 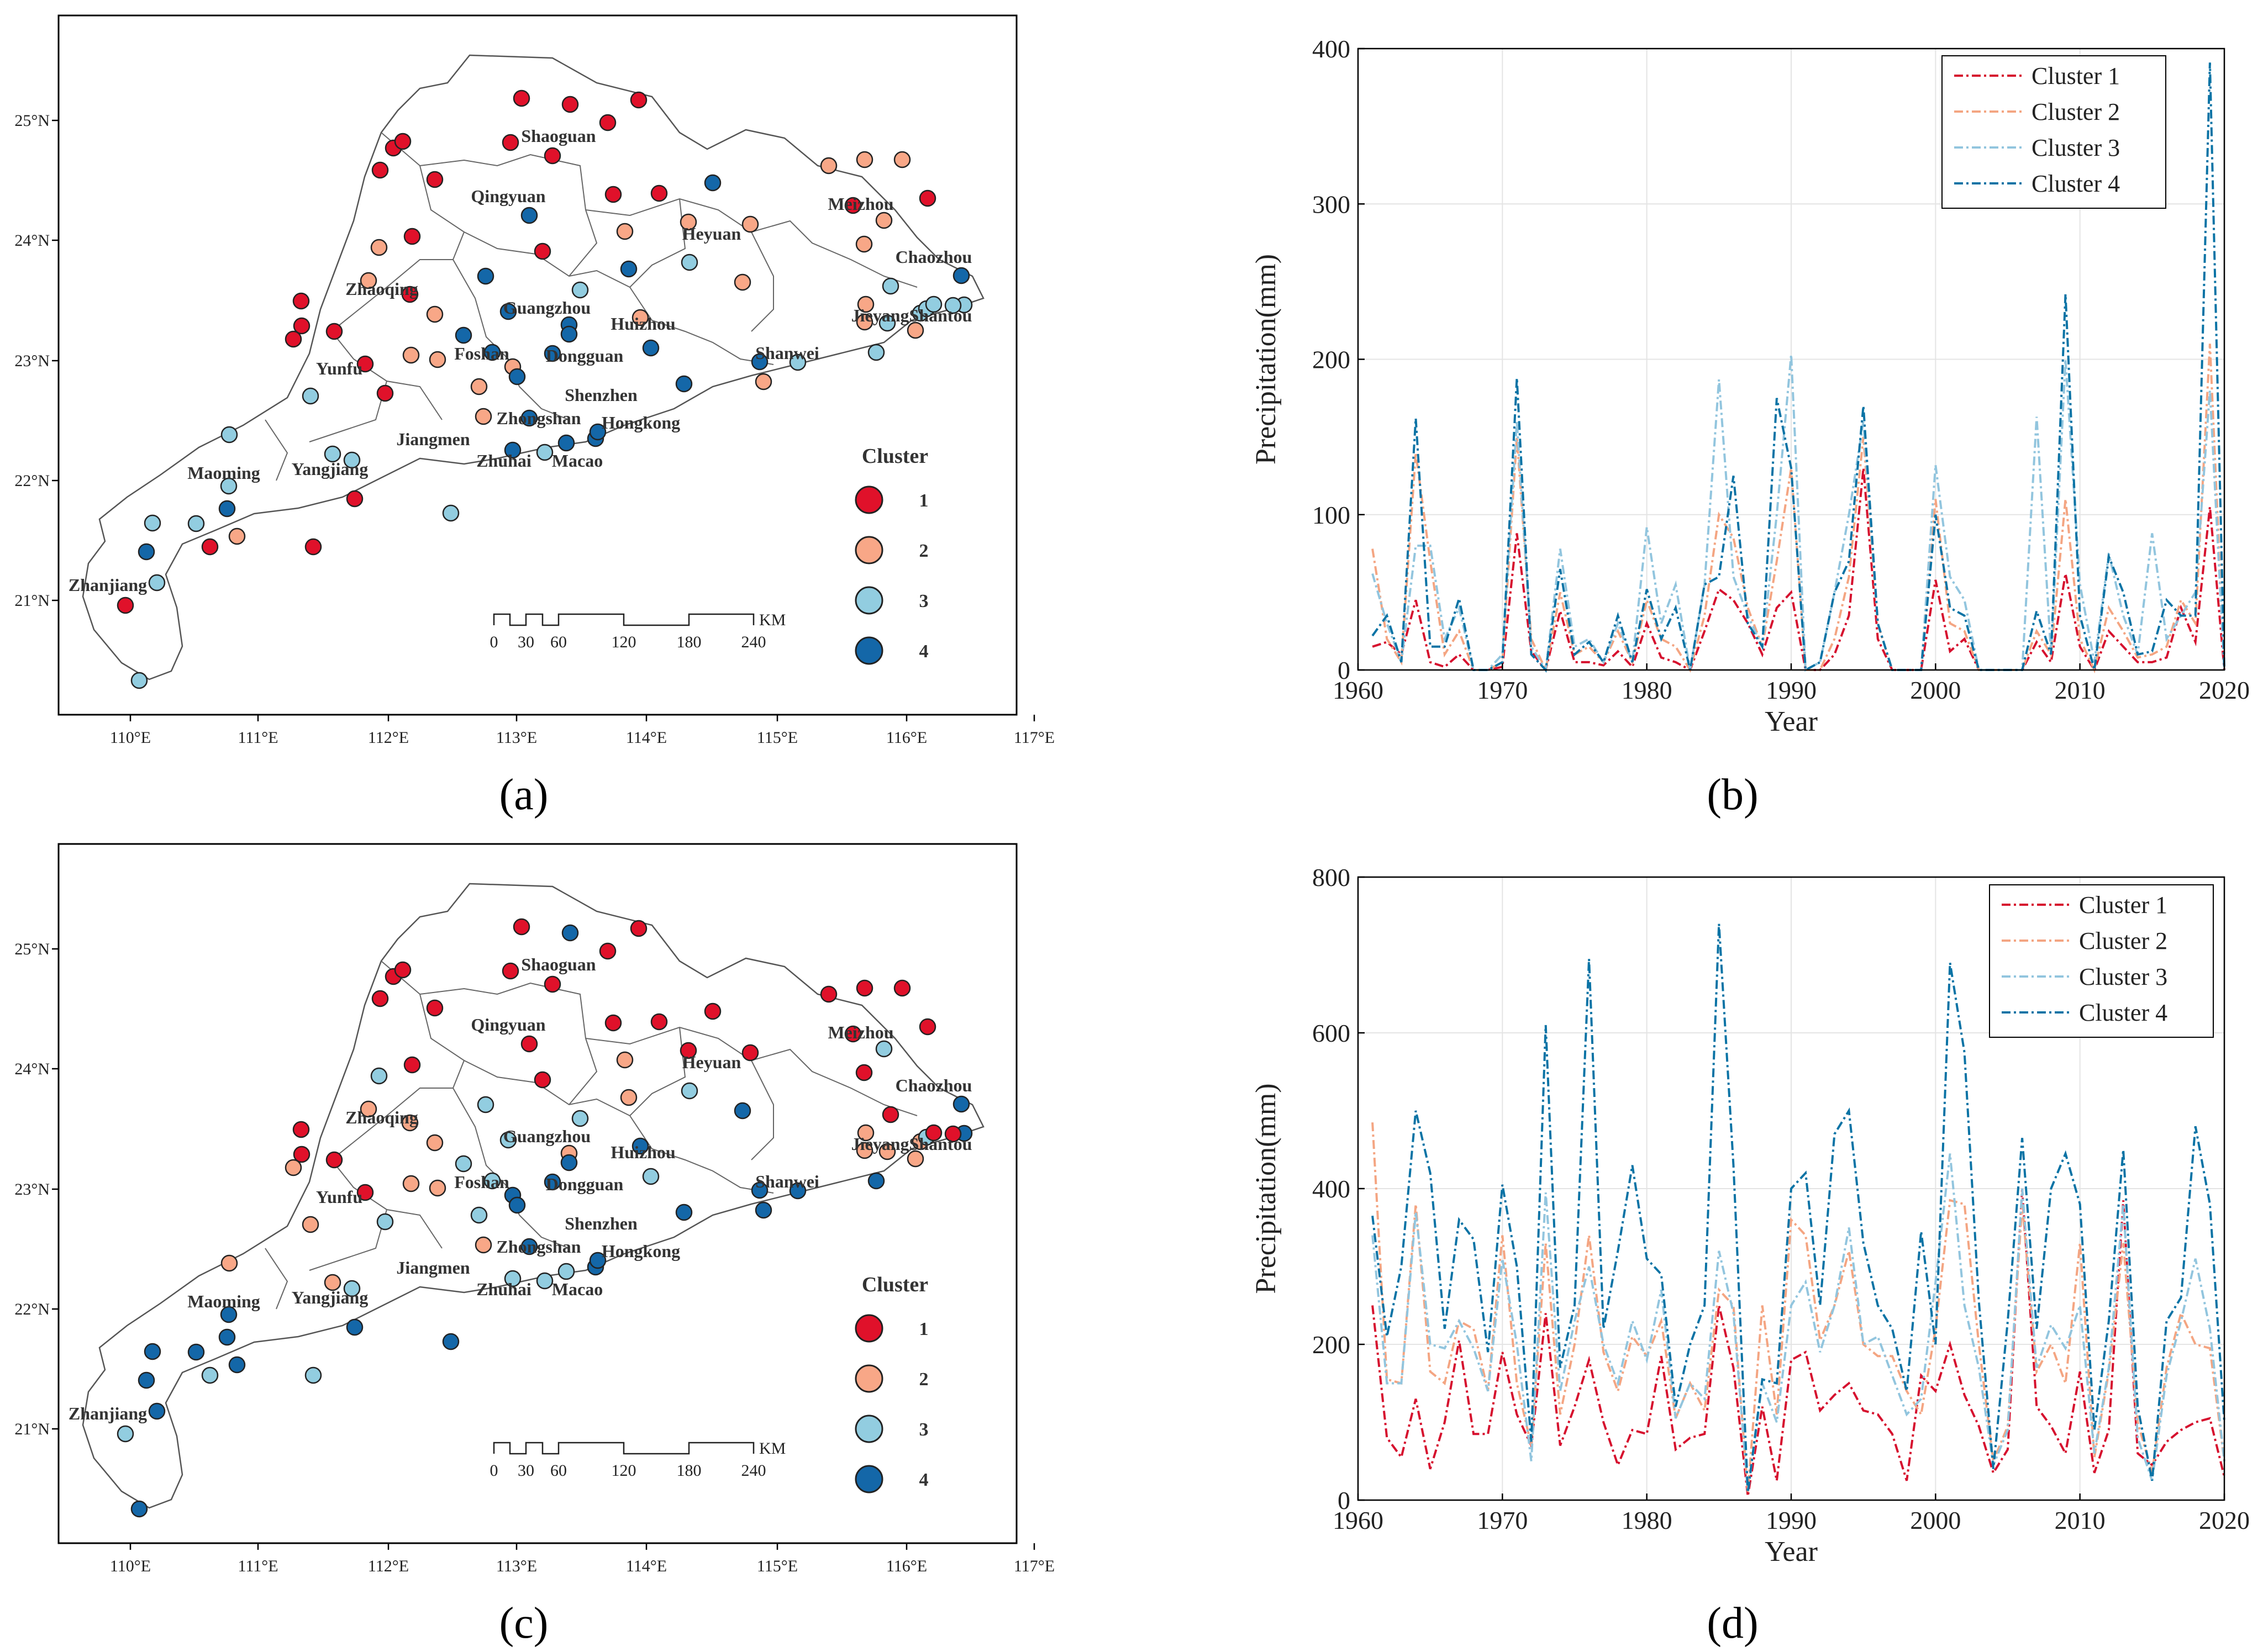 I want to click on chart-b-series-line, so click(x=1798, y=367).